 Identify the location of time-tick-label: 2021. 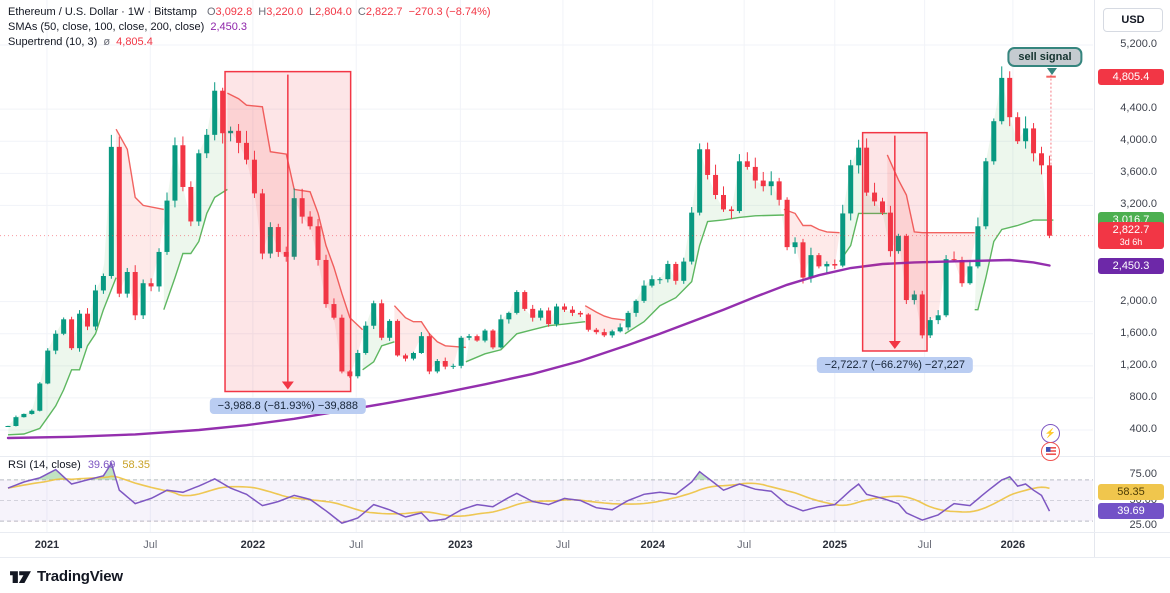
(47, 545).